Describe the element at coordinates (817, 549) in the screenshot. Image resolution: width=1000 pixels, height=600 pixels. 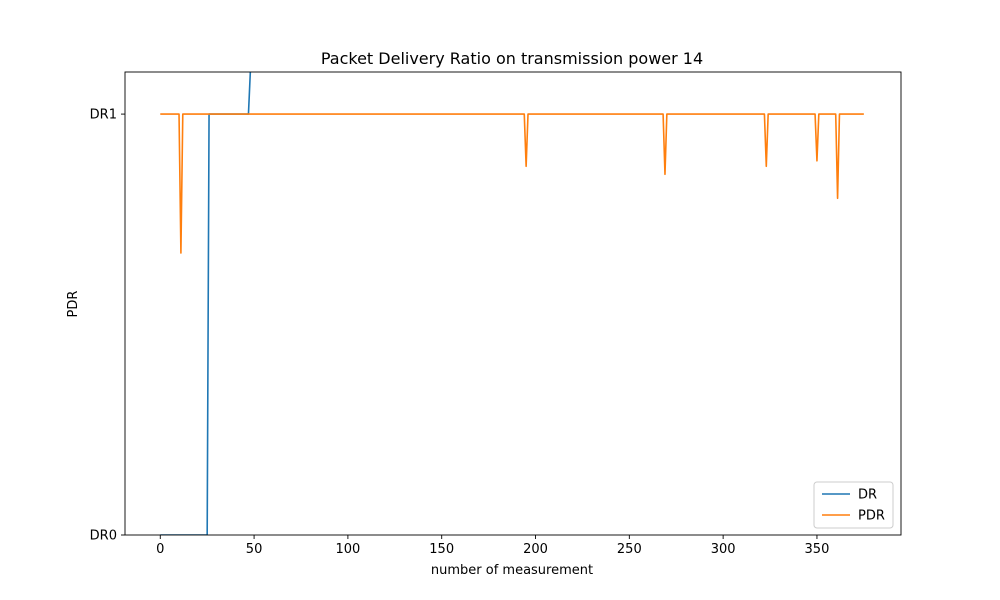
I see `x-tick-label: 350` at that location.